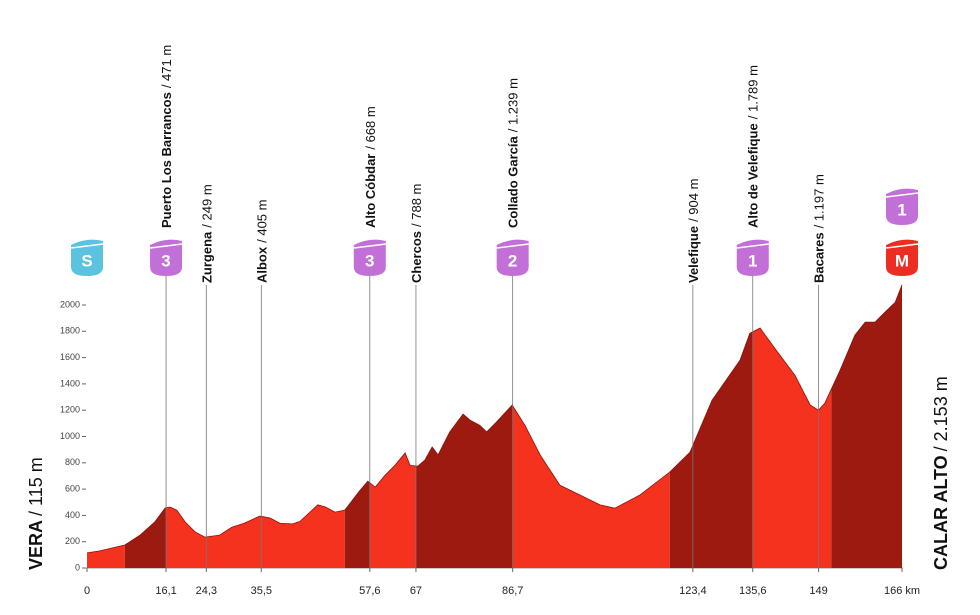  Describe the element at coordinates (693, 254) in the screenshot. I see `point-name: Velefique` at that location.